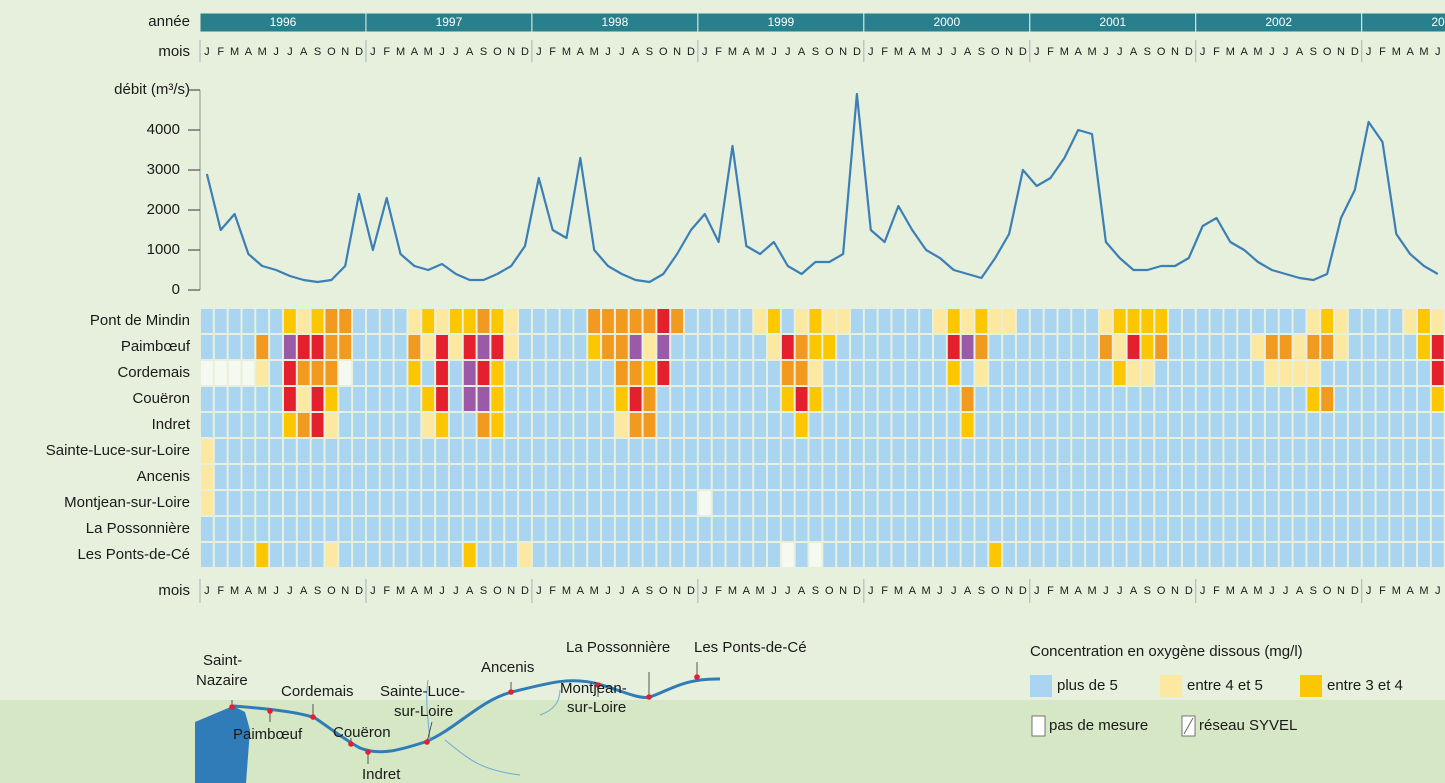  Describe the element at coordinates (133, 554) in the screenshot. I see `station-label: Les Ponts-de-Cé` at that location.